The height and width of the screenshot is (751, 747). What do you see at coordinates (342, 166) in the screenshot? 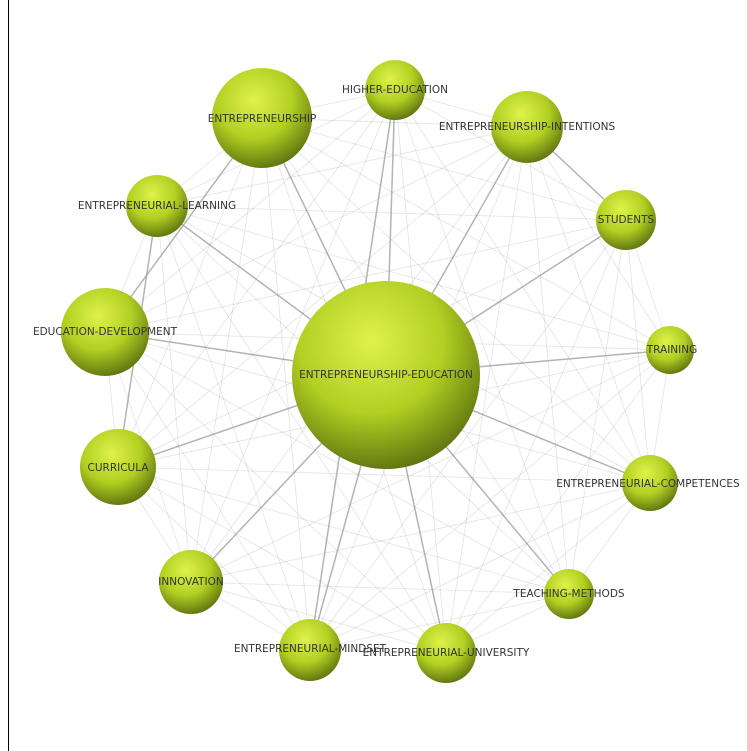
I see `edge-entrepreneurship-intentions-entrepreneurial-learning` at bounding box center [342, 166].